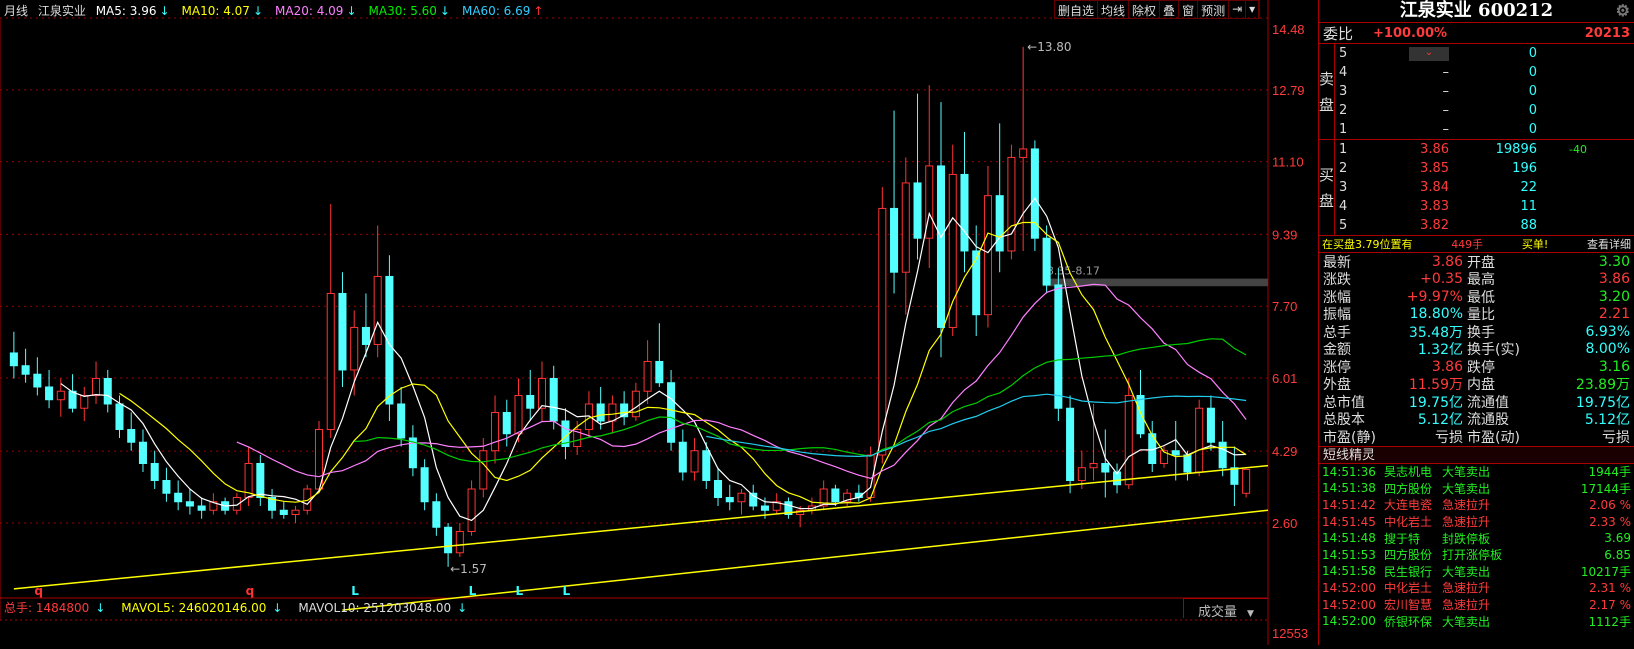 The width and height of the screenshot is (1634, 649). What do you see at coordinates (1476, 555) in the screenshot?
I see `sprite-item: 14:51:53 四方股份 打开涨停板 6.85` at bounding box center [1476, 555].